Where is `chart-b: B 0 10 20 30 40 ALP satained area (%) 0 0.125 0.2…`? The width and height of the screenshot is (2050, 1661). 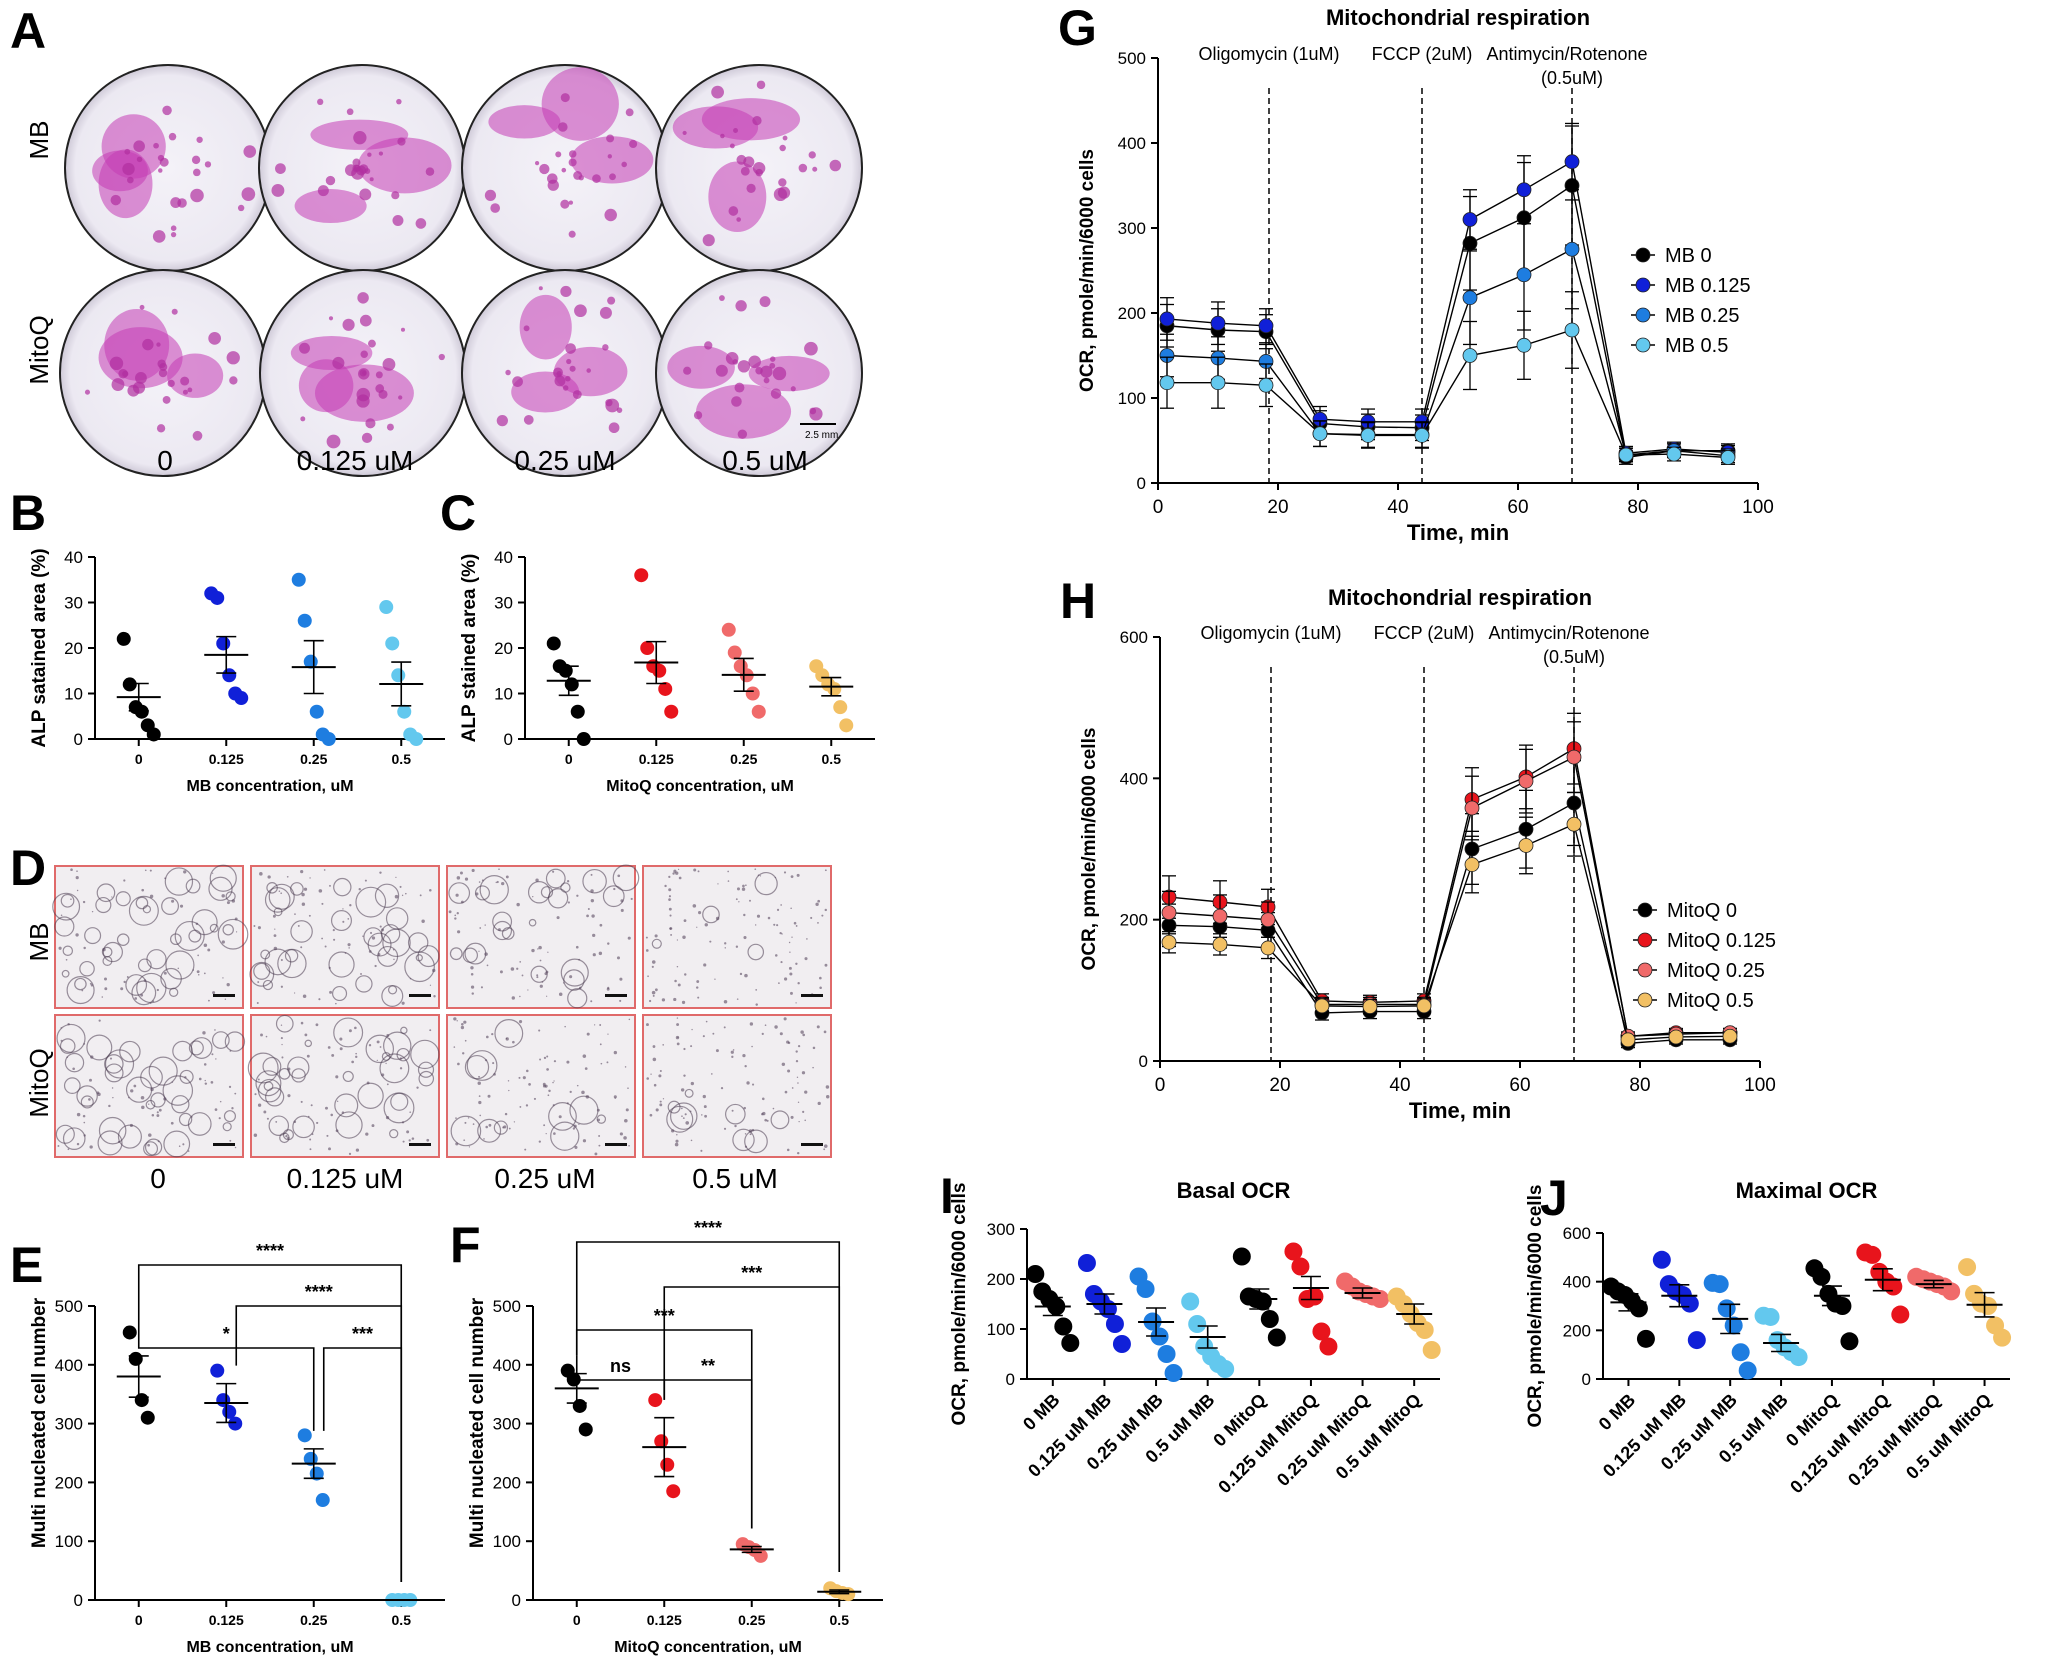 chart-b: B 0 10 20 30 40 ALP satained area (%) 0 0.125 0.2… is located at coordinates (227, 640).